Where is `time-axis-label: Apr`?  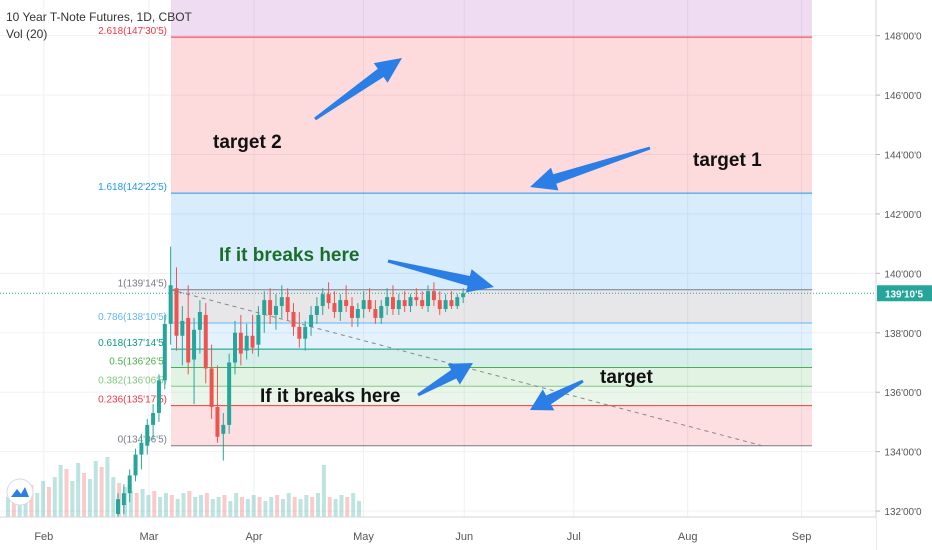 time-axis-label: Apr is located at coordinates (253, 537).